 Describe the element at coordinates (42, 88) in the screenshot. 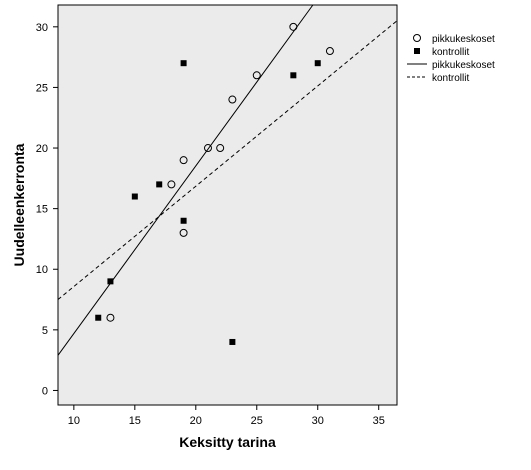

I see `y-tick-label: 25` at that location.